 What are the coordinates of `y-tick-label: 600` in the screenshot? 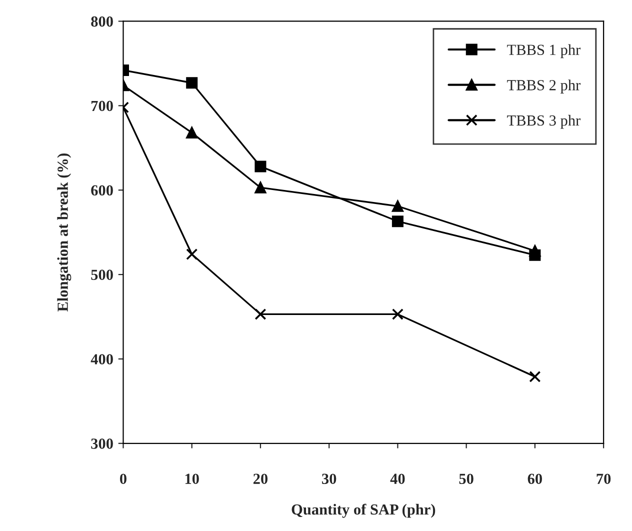 It's located at (102, 190).